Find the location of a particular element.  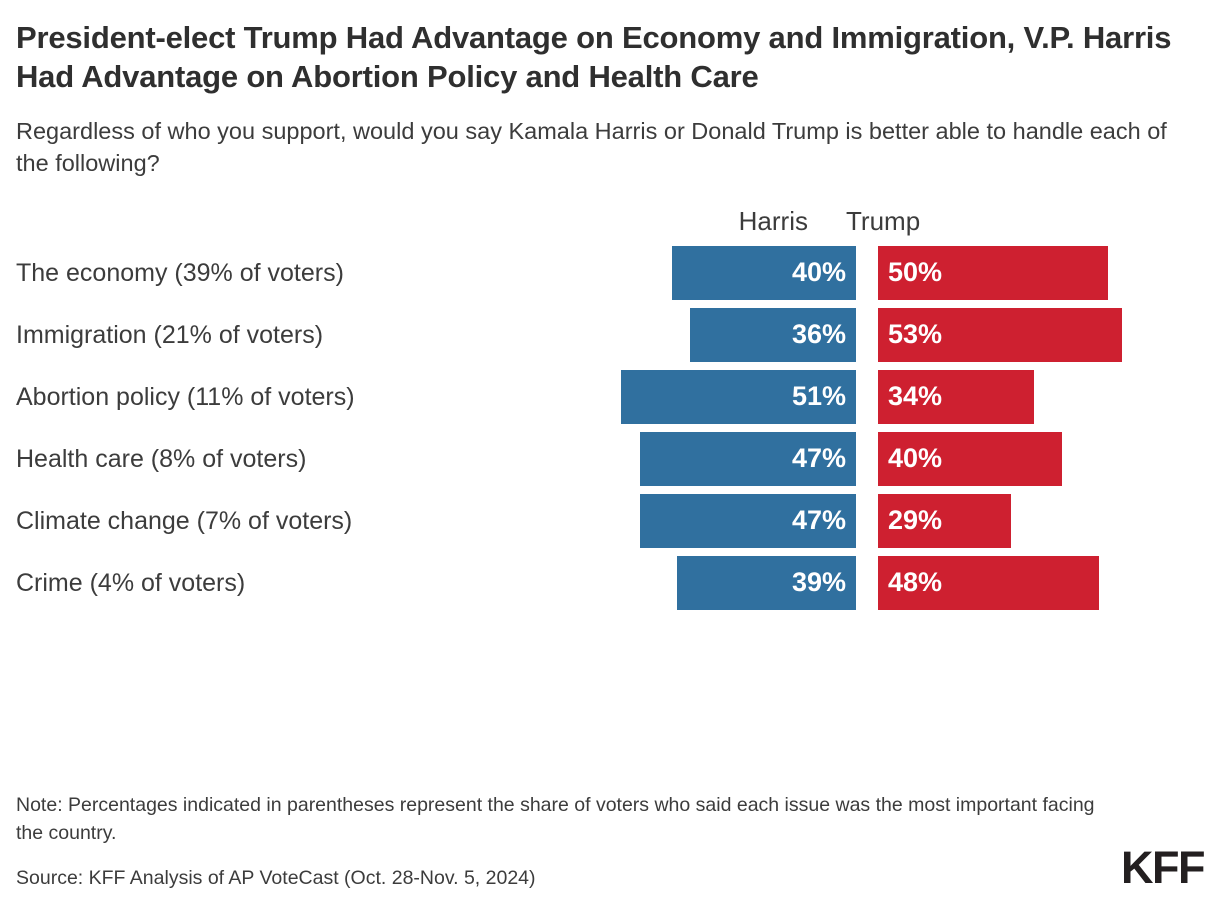

bar-trump: 40% is located at coordinates (970, 458).